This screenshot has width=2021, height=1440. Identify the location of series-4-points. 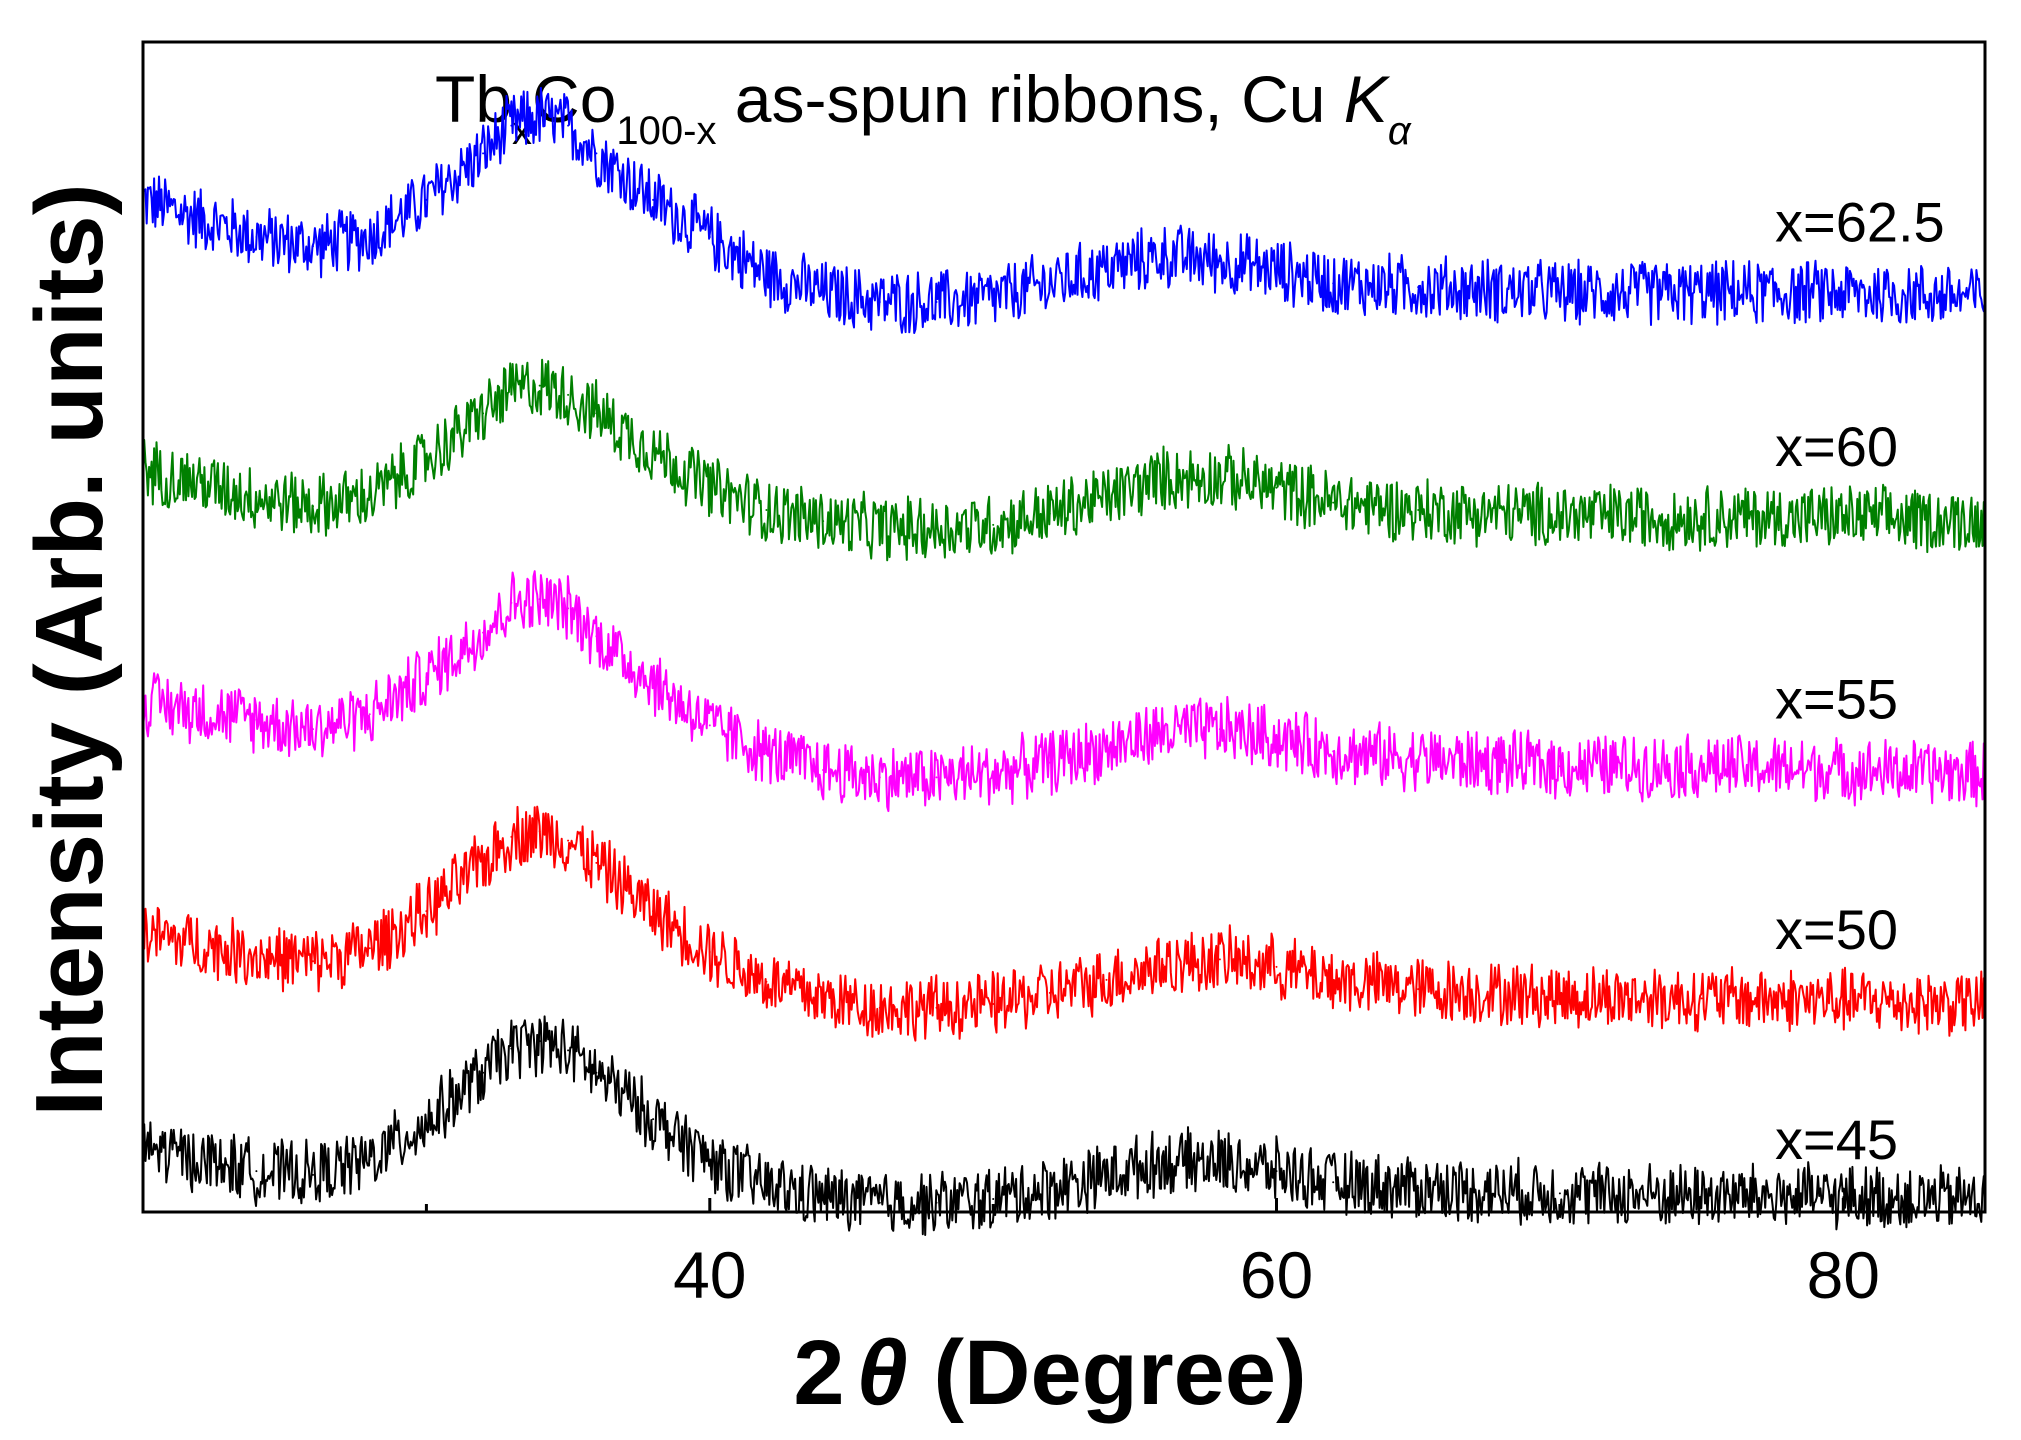
(1064, 1122).